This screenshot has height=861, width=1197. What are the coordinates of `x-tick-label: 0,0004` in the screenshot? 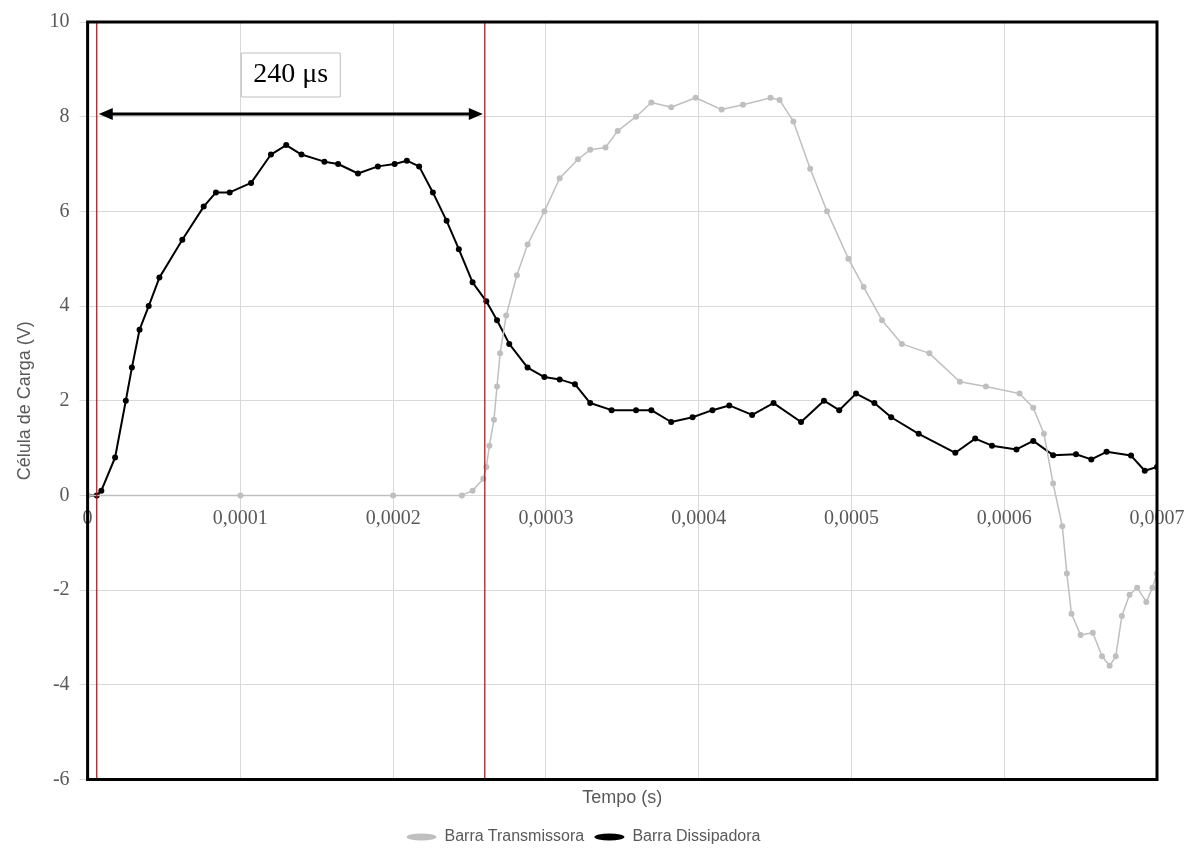 It's located at (699, 516).